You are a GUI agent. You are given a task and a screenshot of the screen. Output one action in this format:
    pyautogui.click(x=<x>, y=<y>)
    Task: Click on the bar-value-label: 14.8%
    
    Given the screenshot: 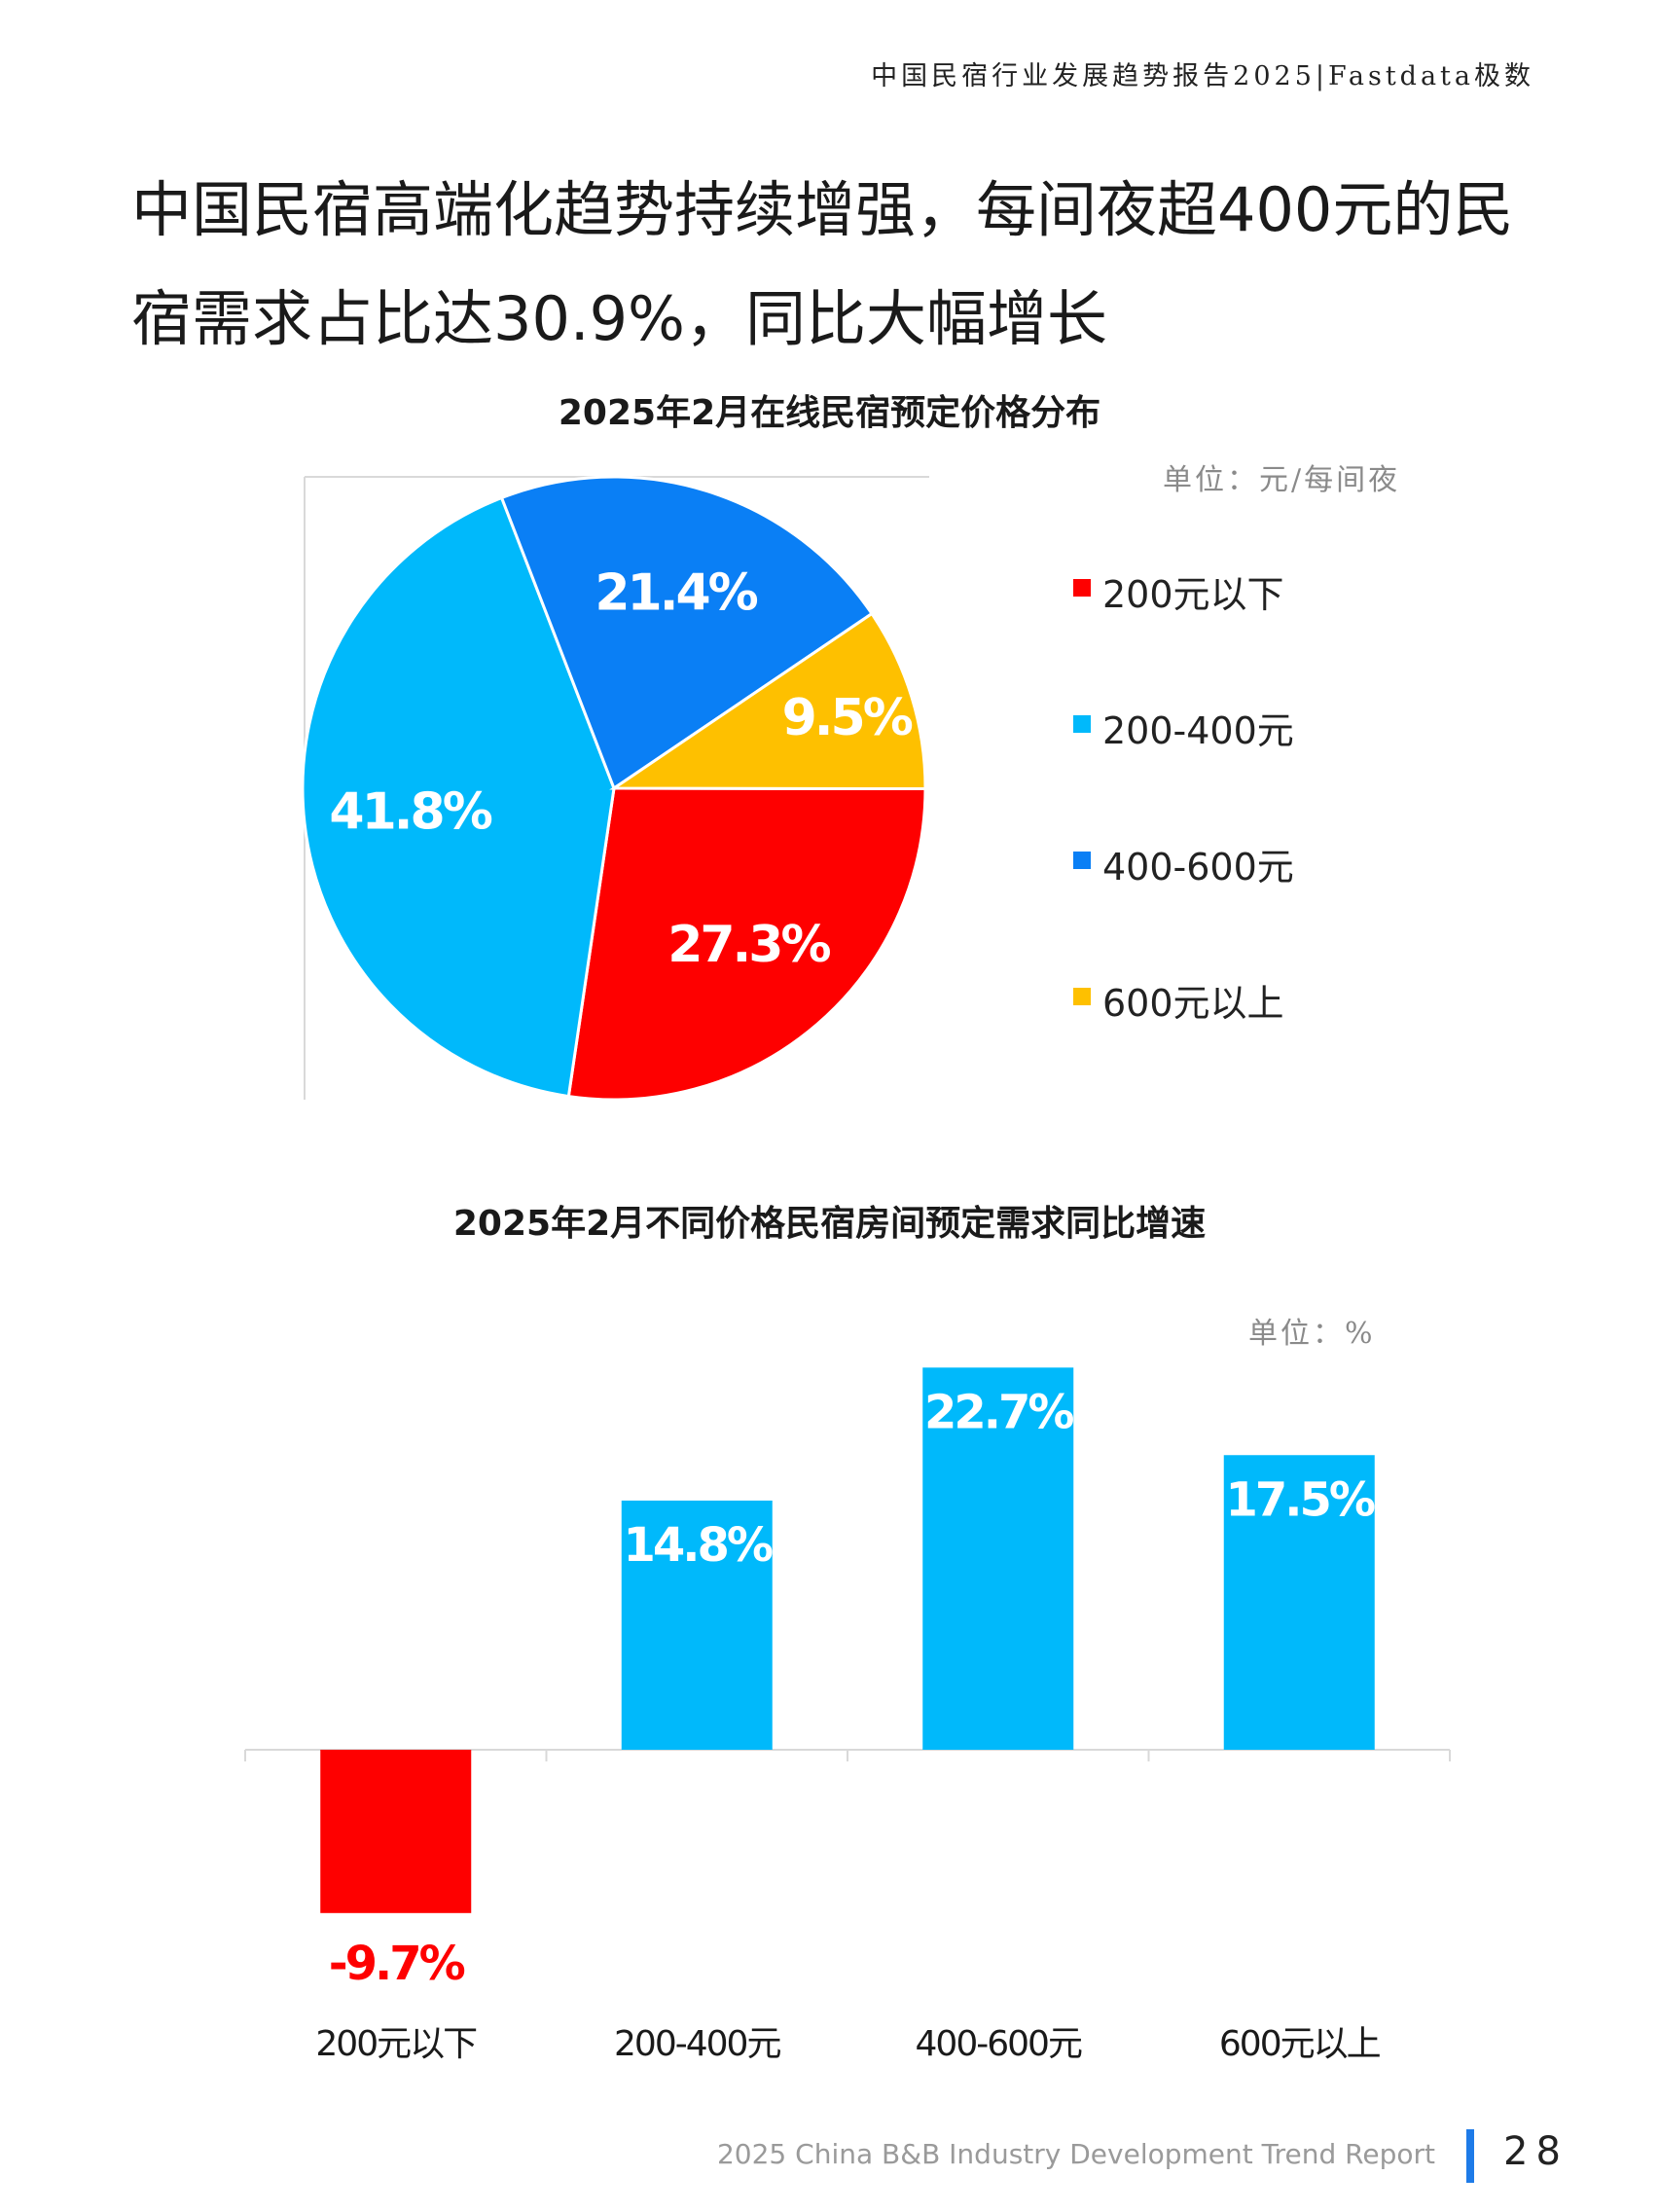 What is the action you would take?
    pyautogui.click(x=698, y=1545)
    